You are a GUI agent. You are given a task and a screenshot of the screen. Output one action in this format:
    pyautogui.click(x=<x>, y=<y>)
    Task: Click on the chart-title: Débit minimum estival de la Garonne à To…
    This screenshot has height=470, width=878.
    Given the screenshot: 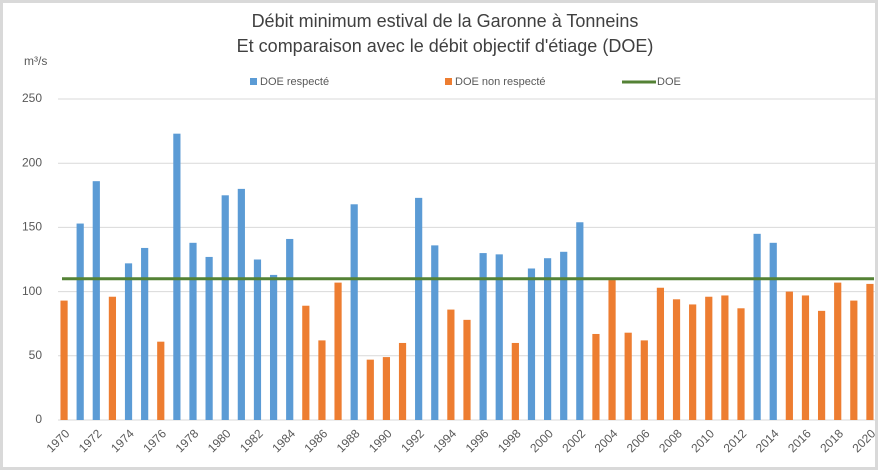 What is the action you would take?
    pyautogui.click(x=445, y=21)
    